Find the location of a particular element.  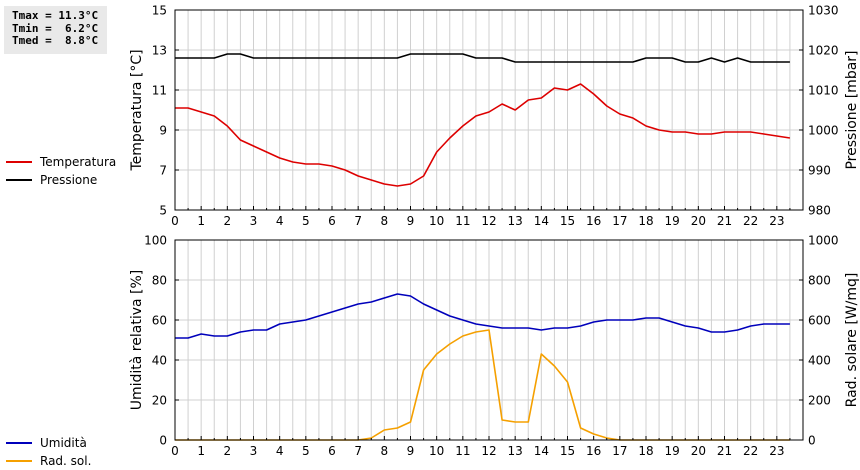

y-right-tick-label: 1010 is located at coordinates (823, 91).